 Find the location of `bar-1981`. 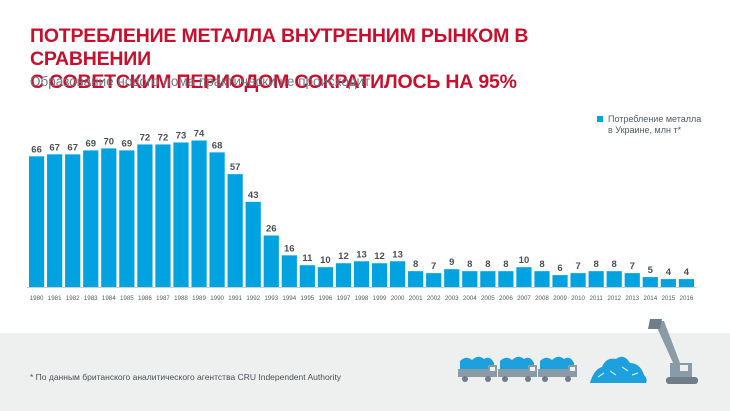

bar-1981 is located at coordinates (55, 220).